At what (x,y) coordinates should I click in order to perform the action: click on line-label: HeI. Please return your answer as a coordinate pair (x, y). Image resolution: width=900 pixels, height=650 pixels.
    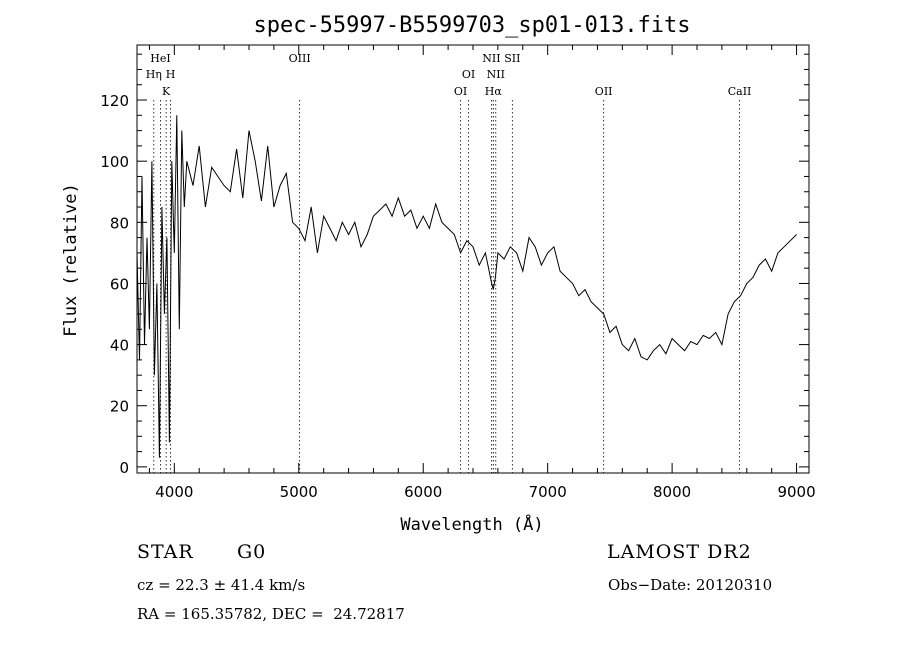
    Looking at the image, I should click on (160, 58).